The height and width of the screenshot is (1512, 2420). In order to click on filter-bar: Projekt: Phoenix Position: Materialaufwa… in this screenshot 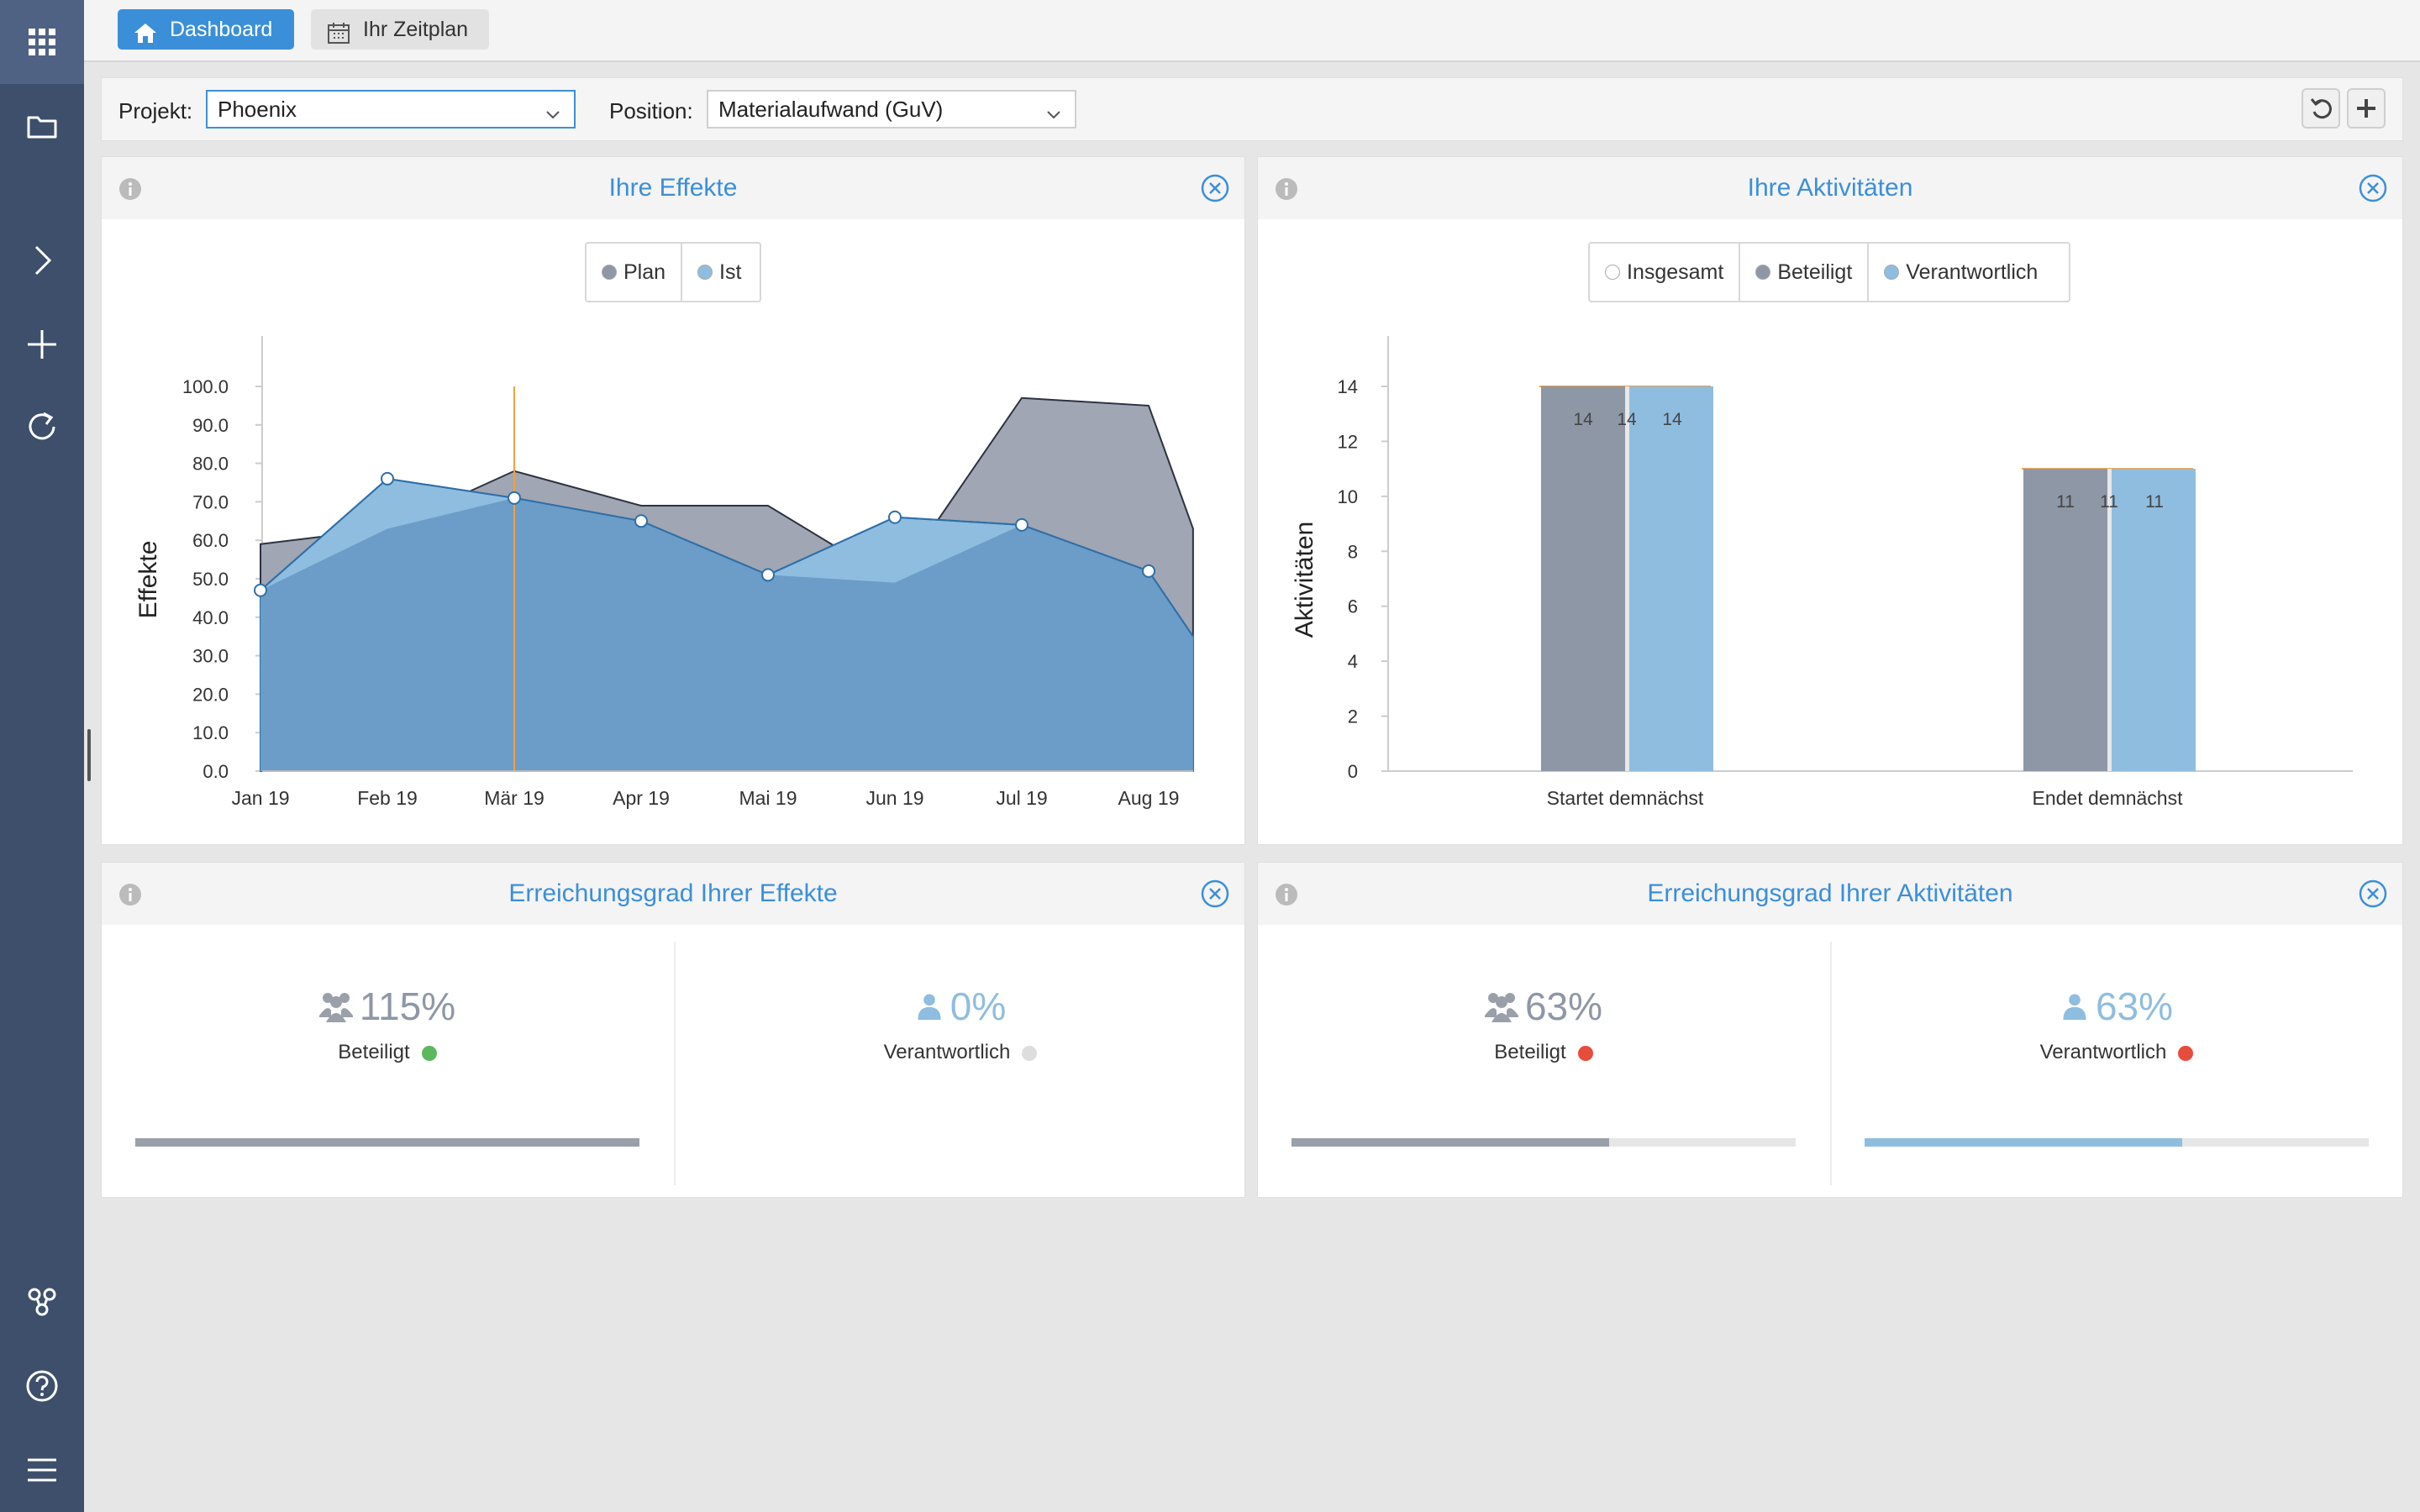, I will do `click(1252, 109)`.